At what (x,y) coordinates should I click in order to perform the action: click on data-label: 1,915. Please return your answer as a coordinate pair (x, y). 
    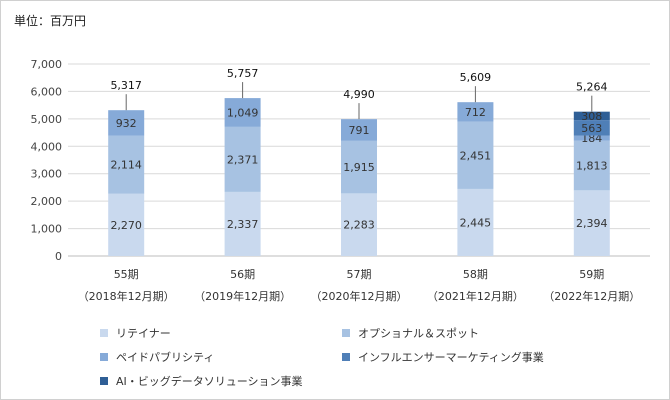
    Looking at the image, I should click on (359, 167).